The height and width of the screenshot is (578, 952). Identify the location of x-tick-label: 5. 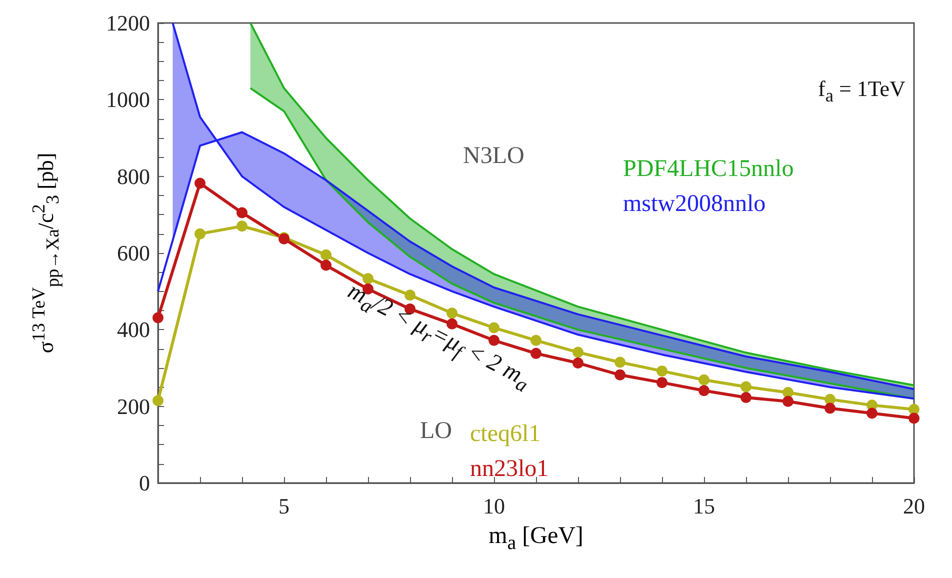
(284, 506).